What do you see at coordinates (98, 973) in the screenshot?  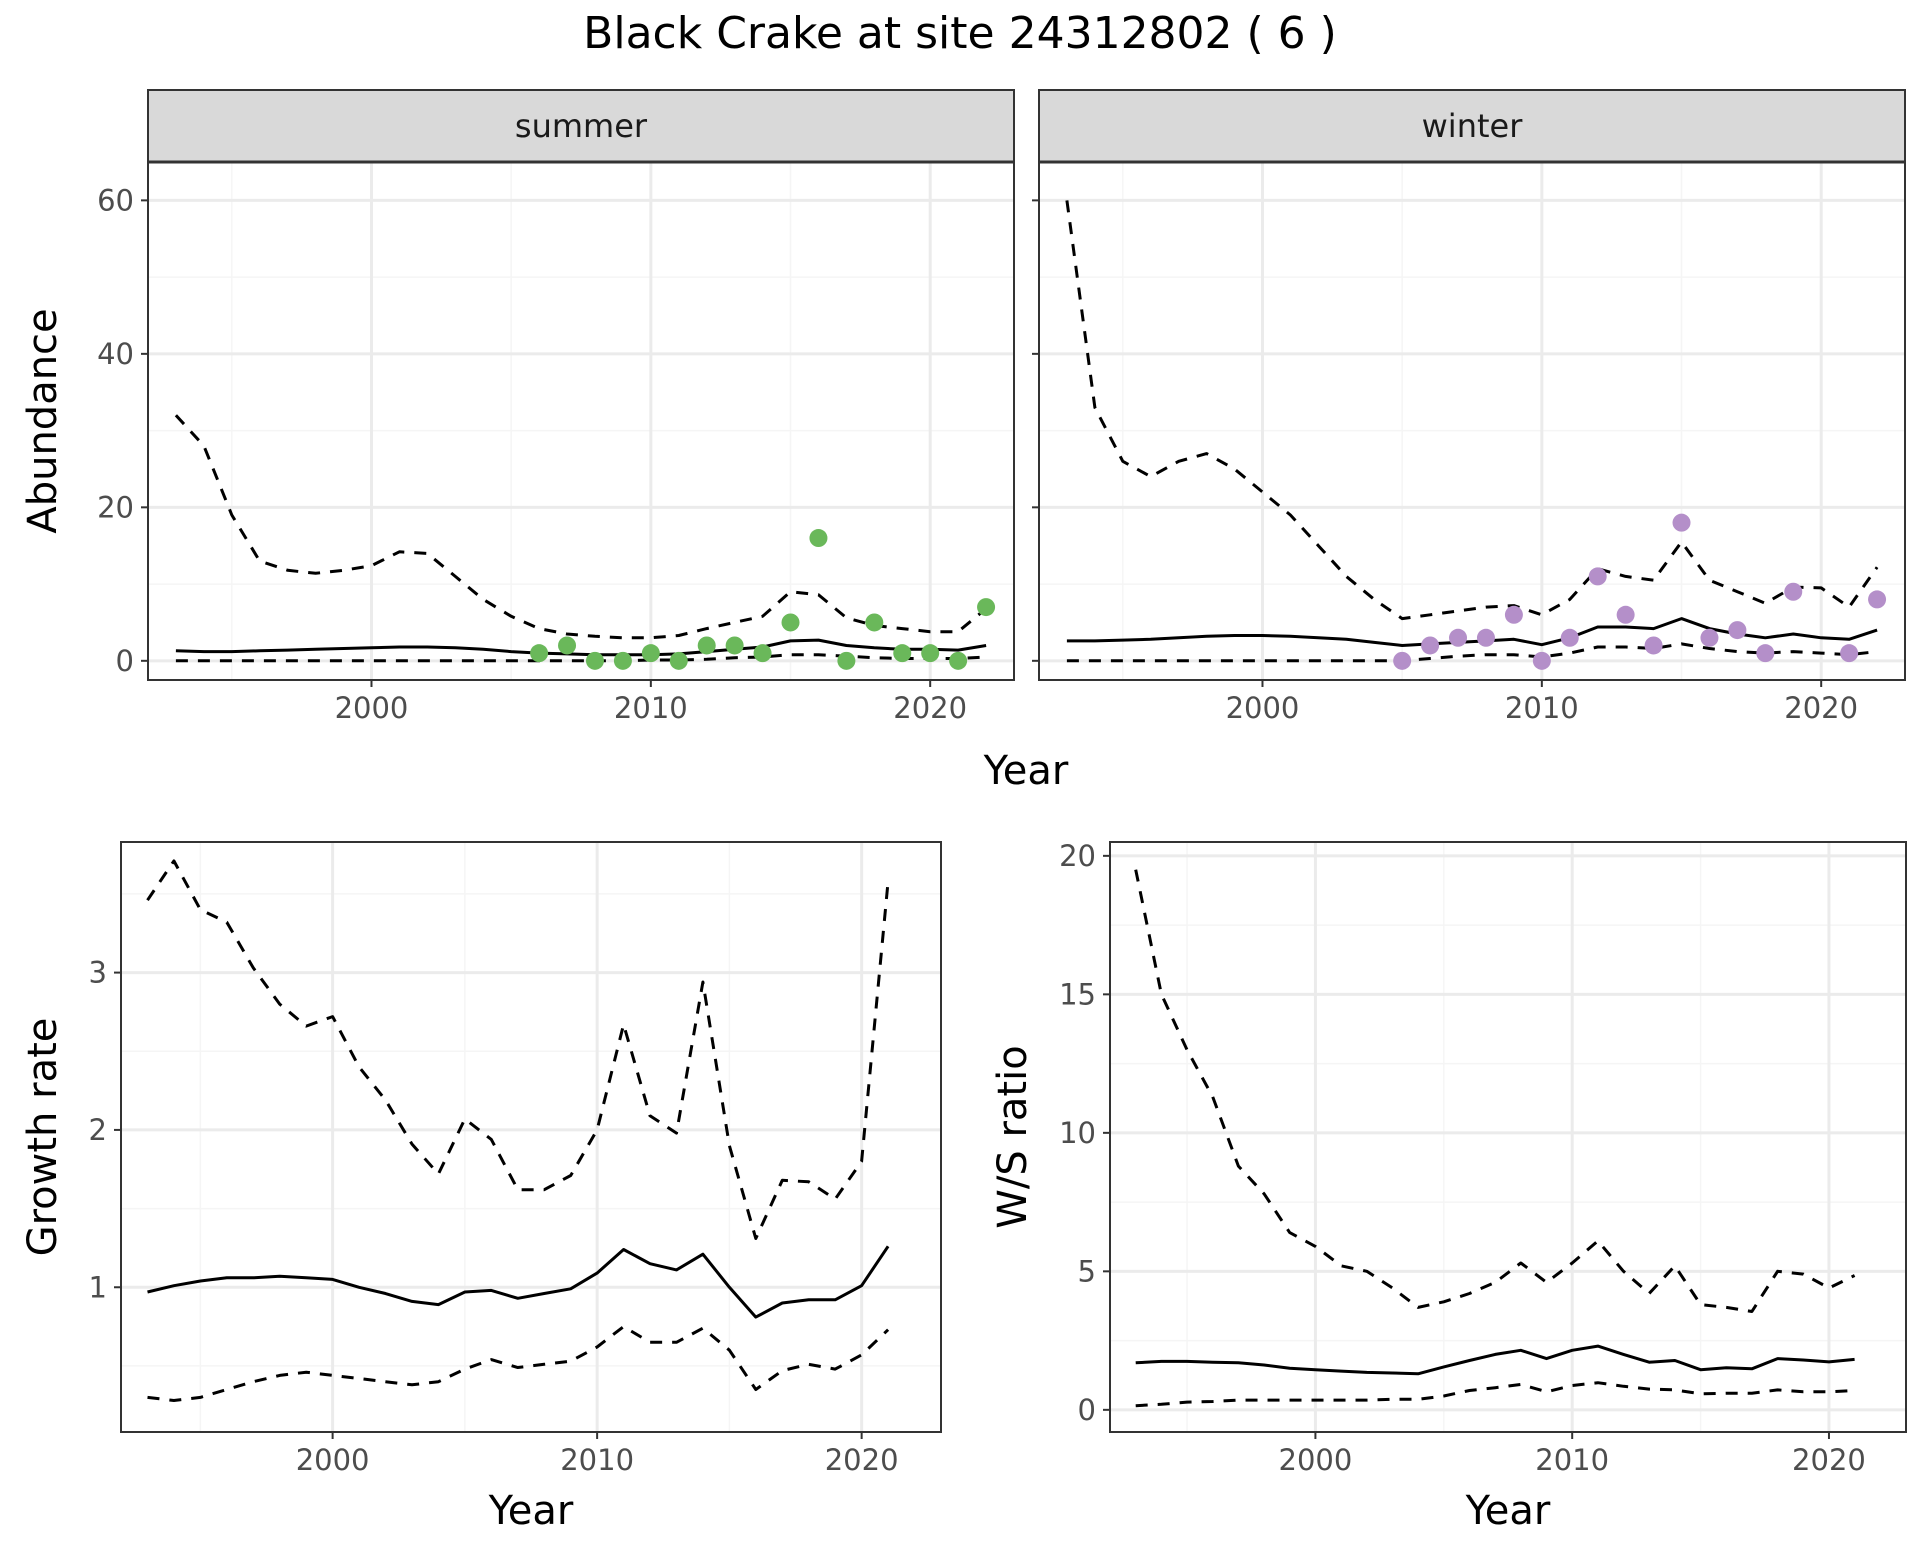 I see `y-tick-label: 3` at bounding box center [98, 973].